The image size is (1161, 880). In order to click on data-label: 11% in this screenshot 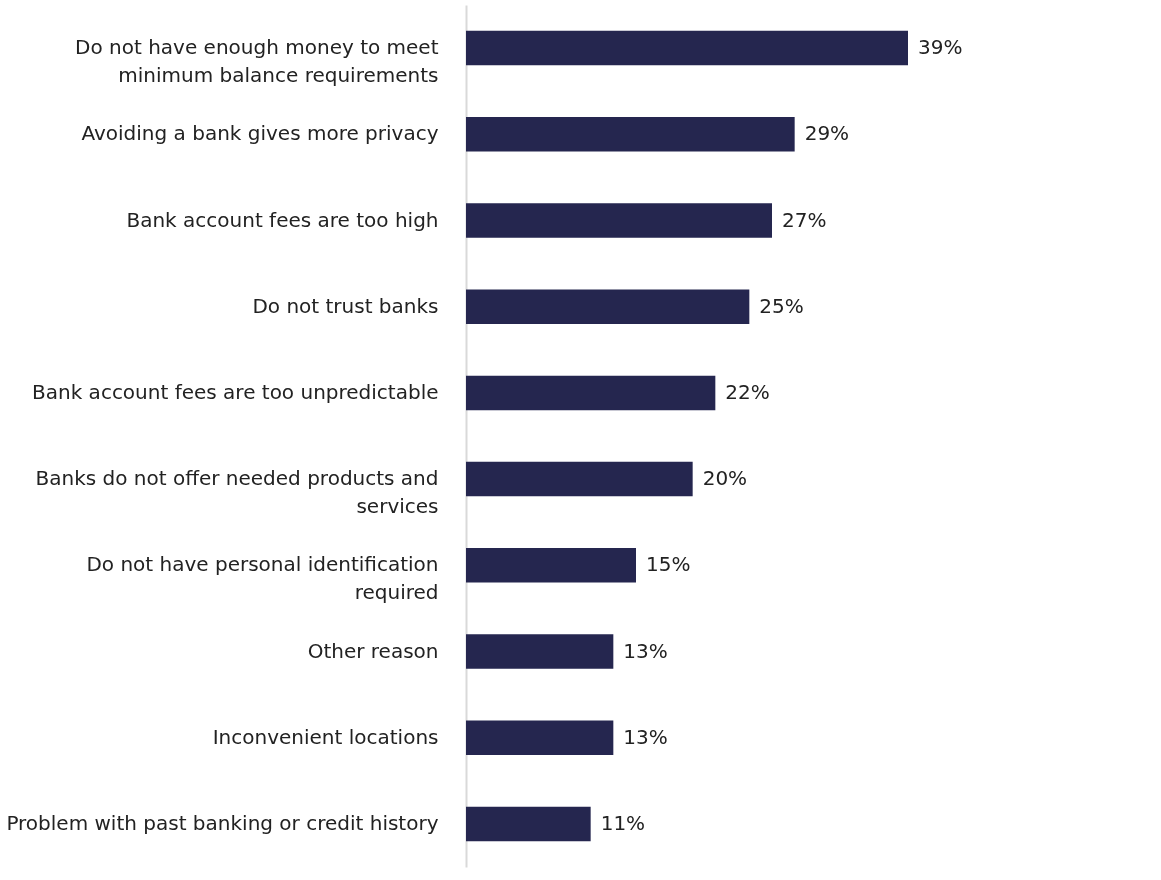, I will do `click(623, 822)`.